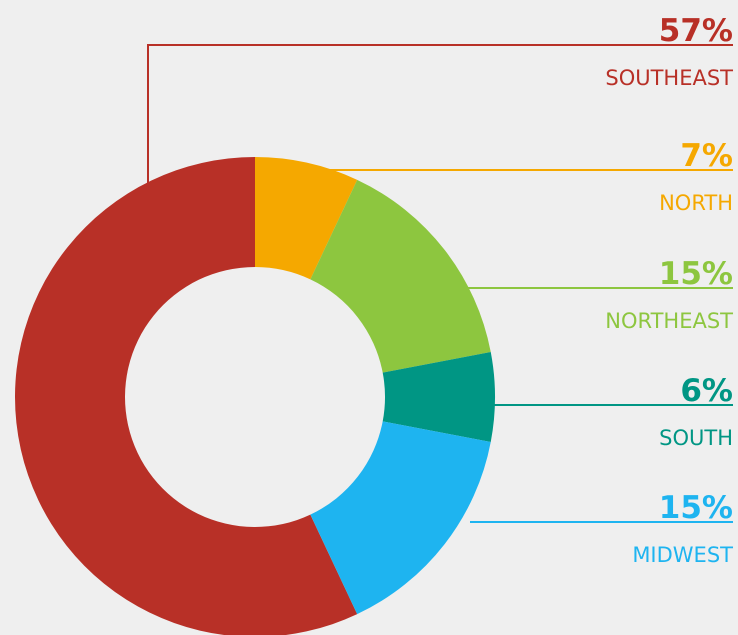 The image size is (738, 635). I want to click on category-label: NORTHEAST, so click(669, 321).